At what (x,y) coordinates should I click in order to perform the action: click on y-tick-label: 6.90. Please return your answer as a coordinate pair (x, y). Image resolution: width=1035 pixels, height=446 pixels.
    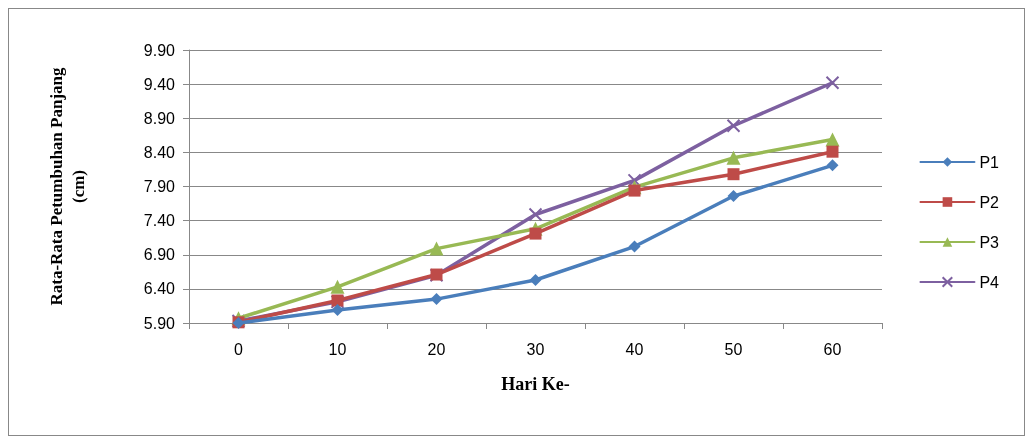
    Looking at the image, I should click on (159, 255).